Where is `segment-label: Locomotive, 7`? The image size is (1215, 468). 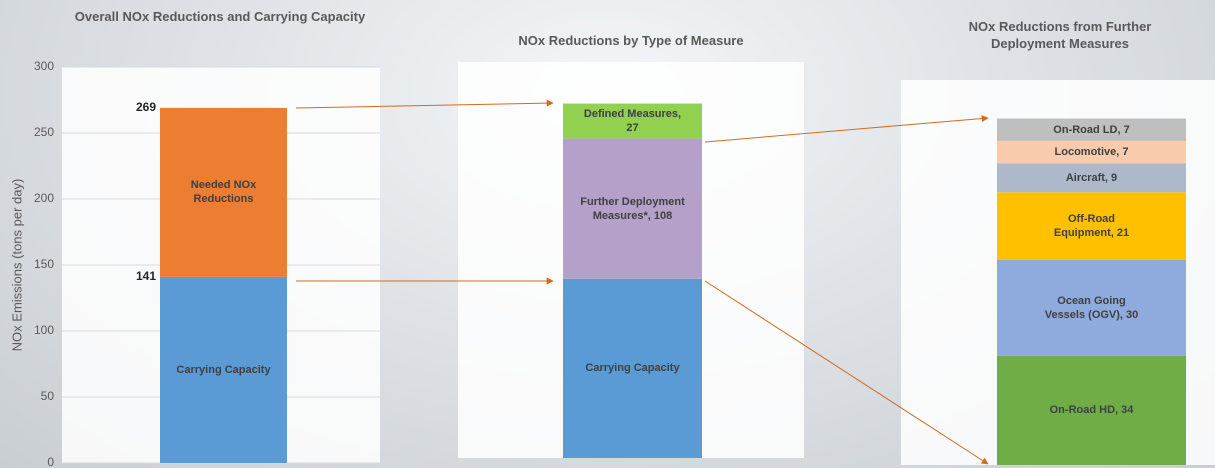 segment-label: Locomotive, 7 is located at coordinates (1091, 152).